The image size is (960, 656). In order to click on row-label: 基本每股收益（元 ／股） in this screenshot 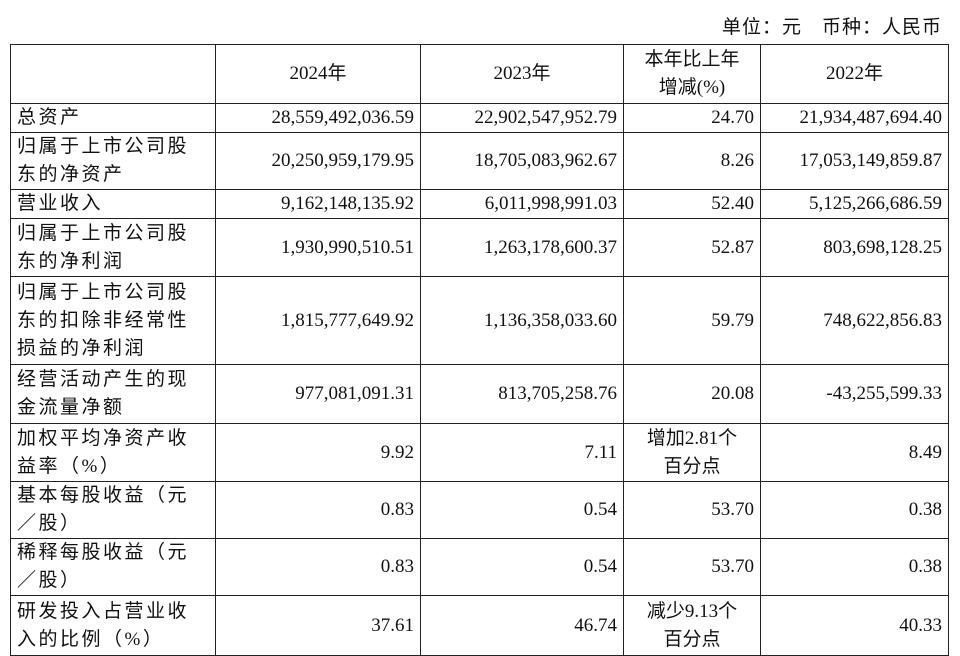, I will do `click(113, 510)`.